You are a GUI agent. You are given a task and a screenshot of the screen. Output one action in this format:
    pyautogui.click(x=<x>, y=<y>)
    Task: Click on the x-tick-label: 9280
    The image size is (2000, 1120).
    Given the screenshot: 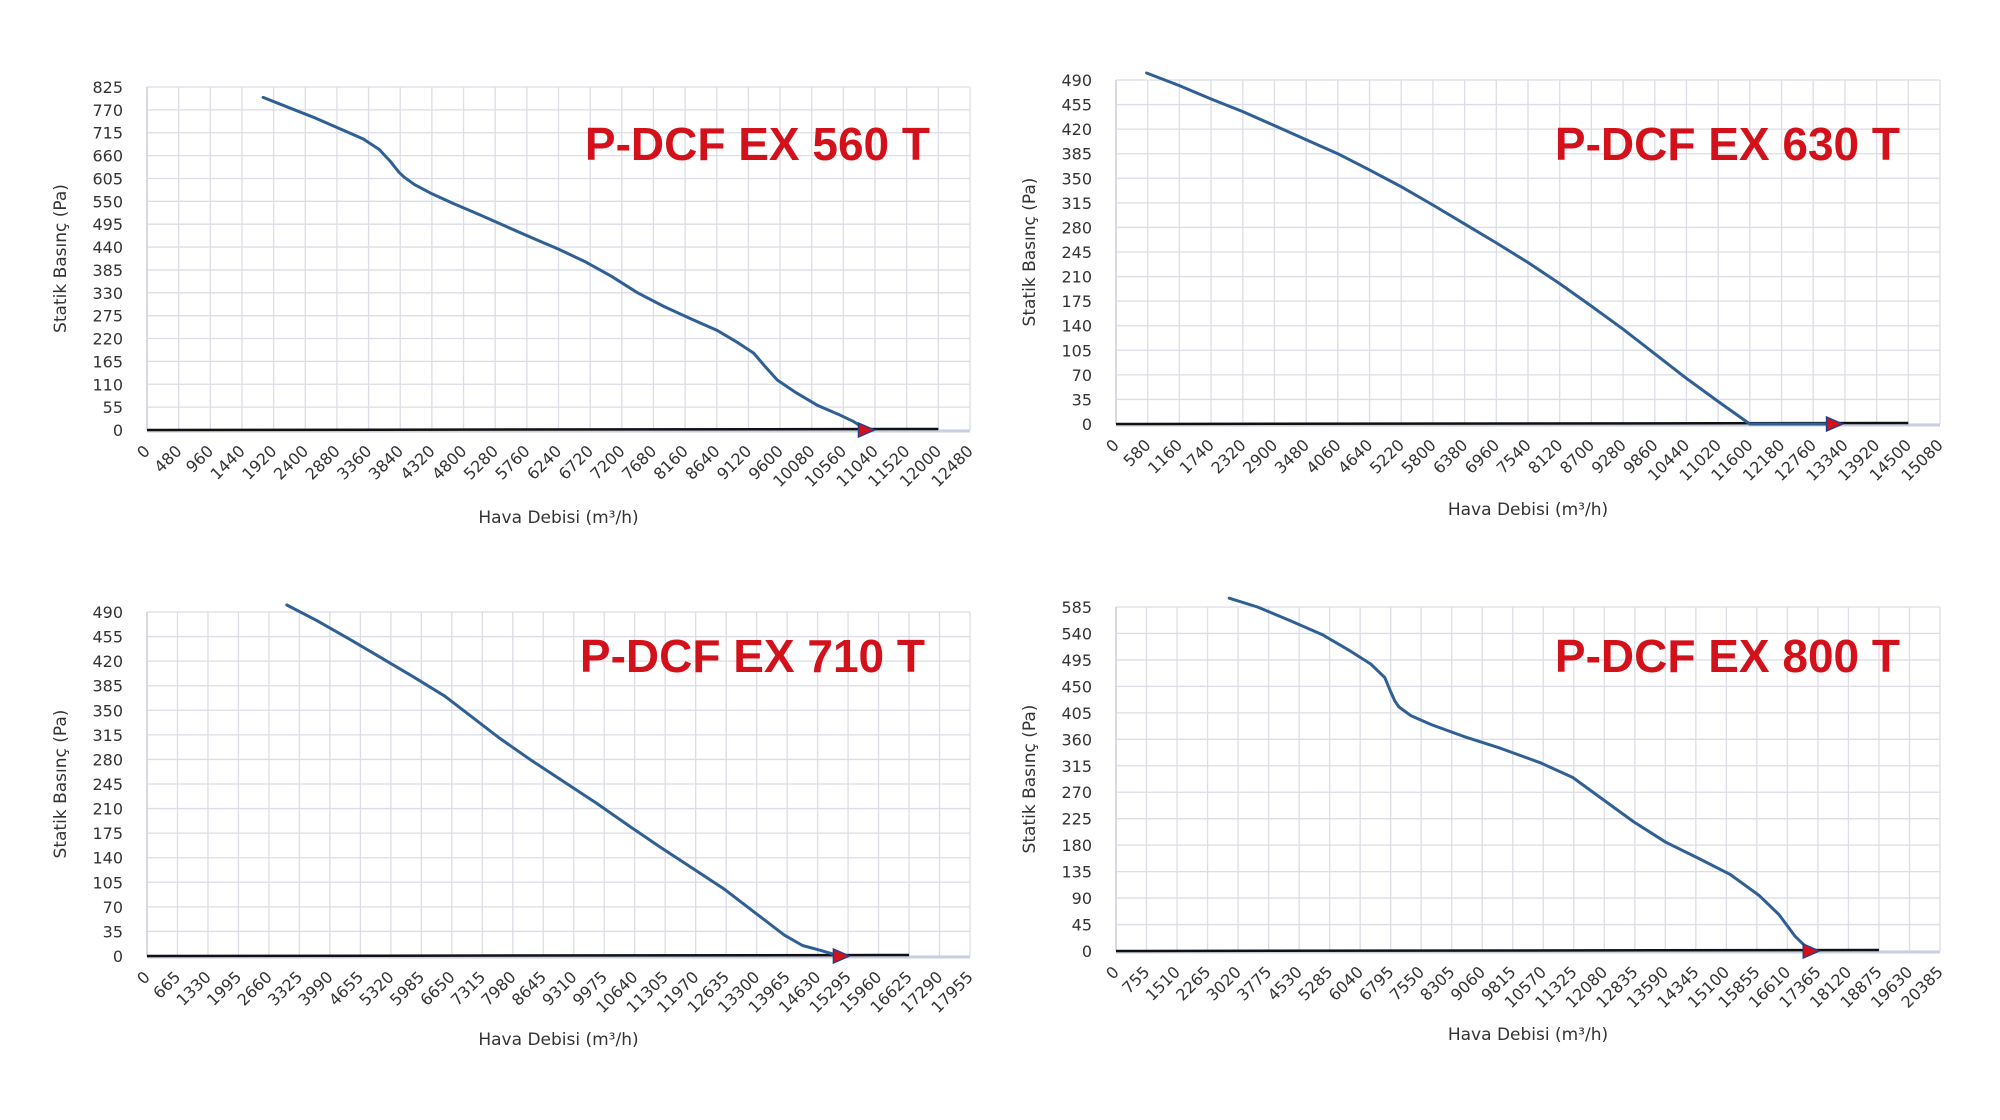 What is the action you would take?
    pyautogui.click(x=1609, y=456)
    